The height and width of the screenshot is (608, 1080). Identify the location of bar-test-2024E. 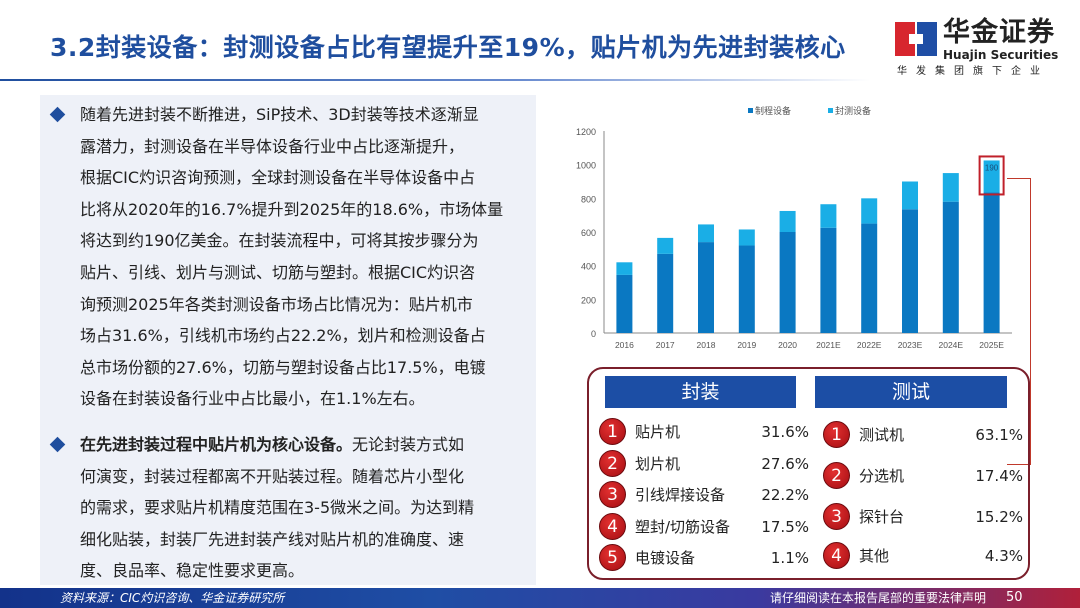
(950, 187).